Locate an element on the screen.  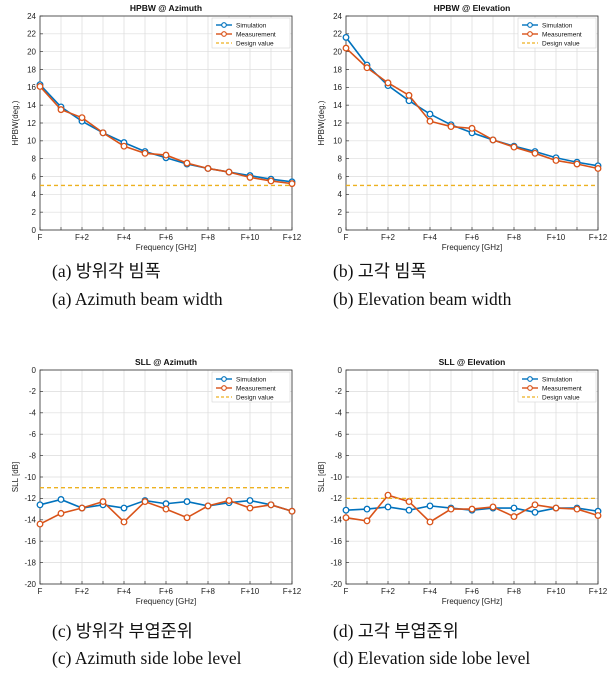
y-tick-label: 14 is located at coordinates (31, 105).